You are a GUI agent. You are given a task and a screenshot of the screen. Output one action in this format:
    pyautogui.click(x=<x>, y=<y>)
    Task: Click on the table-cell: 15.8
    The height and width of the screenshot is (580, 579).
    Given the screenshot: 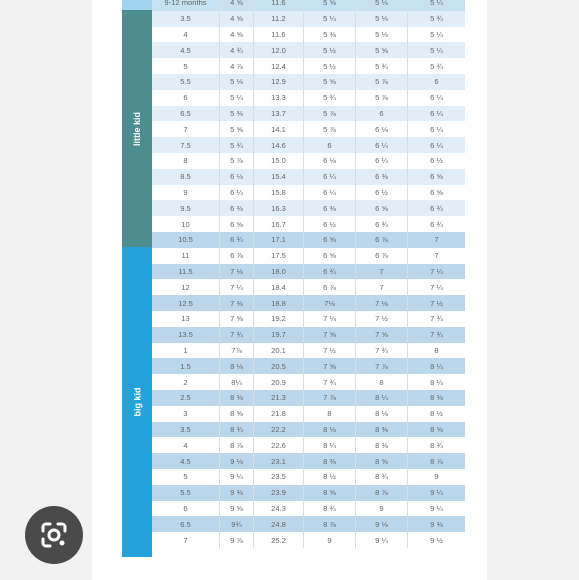 What is the action you would take?
    pyautogui.click(x=279, y=192)
    